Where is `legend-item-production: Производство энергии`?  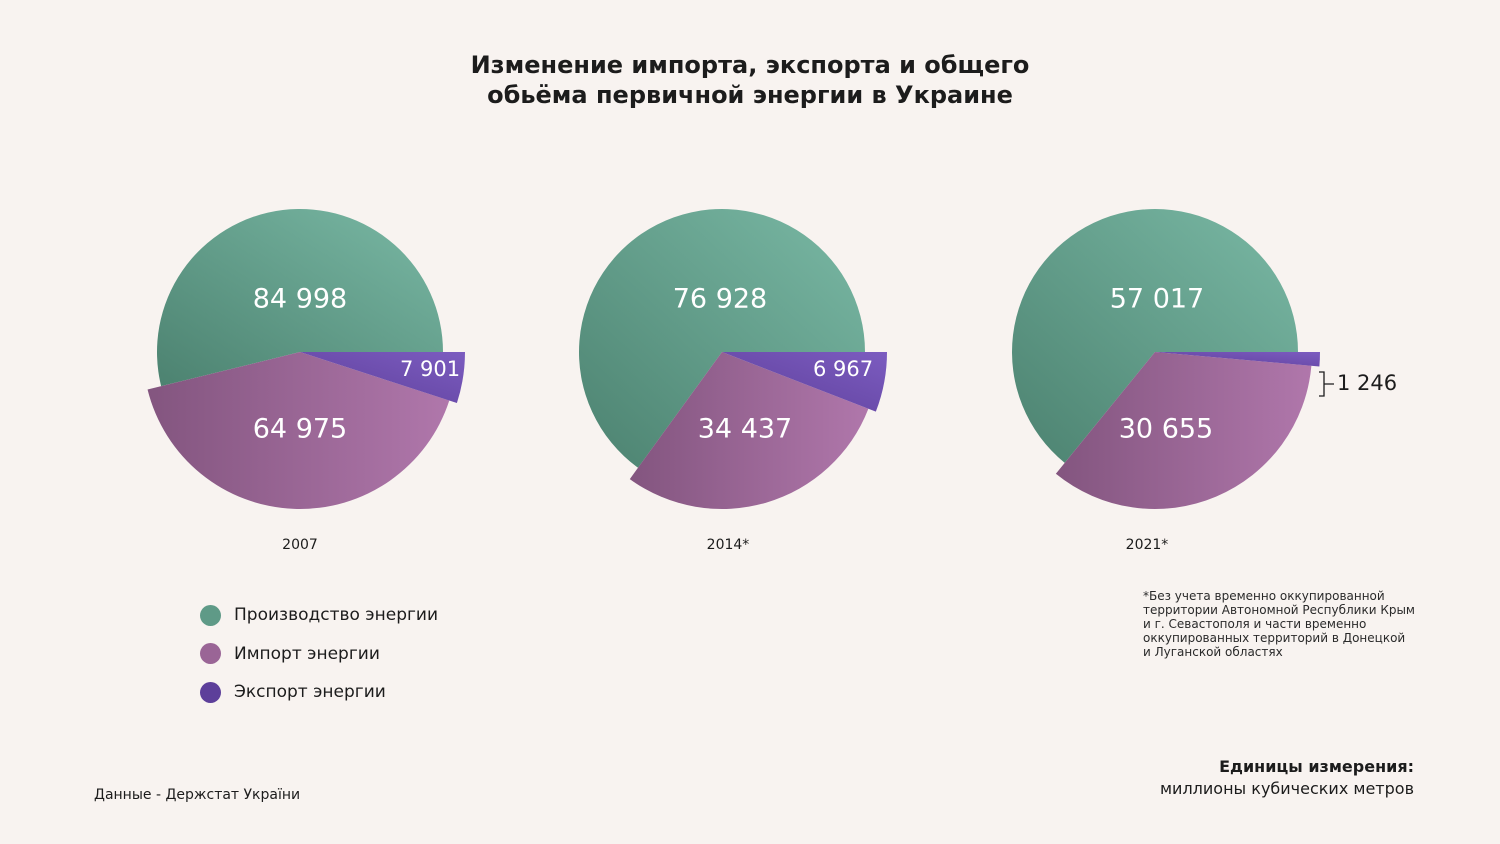
legend-item-production: Производство энергии is located at coordinates (319, 615).